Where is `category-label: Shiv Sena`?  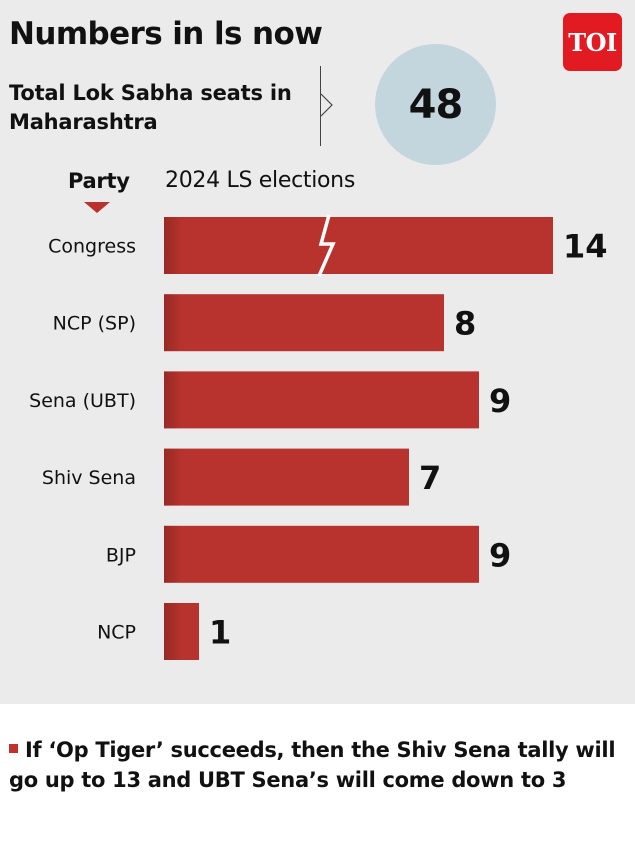
category-label: Shiv Sena is located at coordinates (89, 478).